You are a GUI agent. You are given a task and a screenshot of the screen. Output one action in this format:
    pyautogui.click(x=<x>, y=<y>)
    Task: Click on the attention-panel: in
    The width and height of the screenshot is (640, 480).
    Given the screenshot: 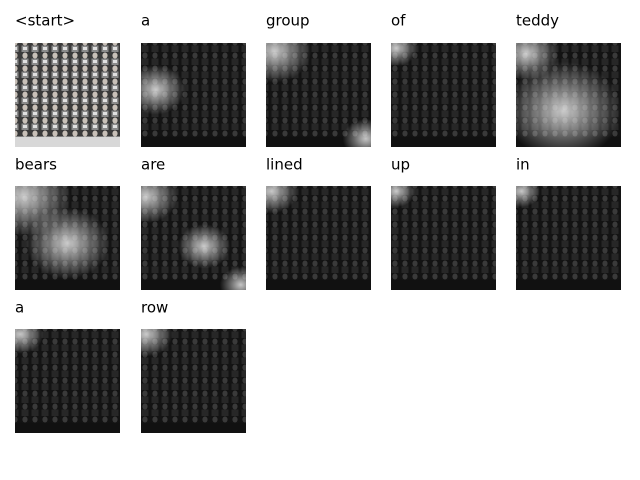 What is the action you would take?
    pyautogui.click(x=568, y=223)
    